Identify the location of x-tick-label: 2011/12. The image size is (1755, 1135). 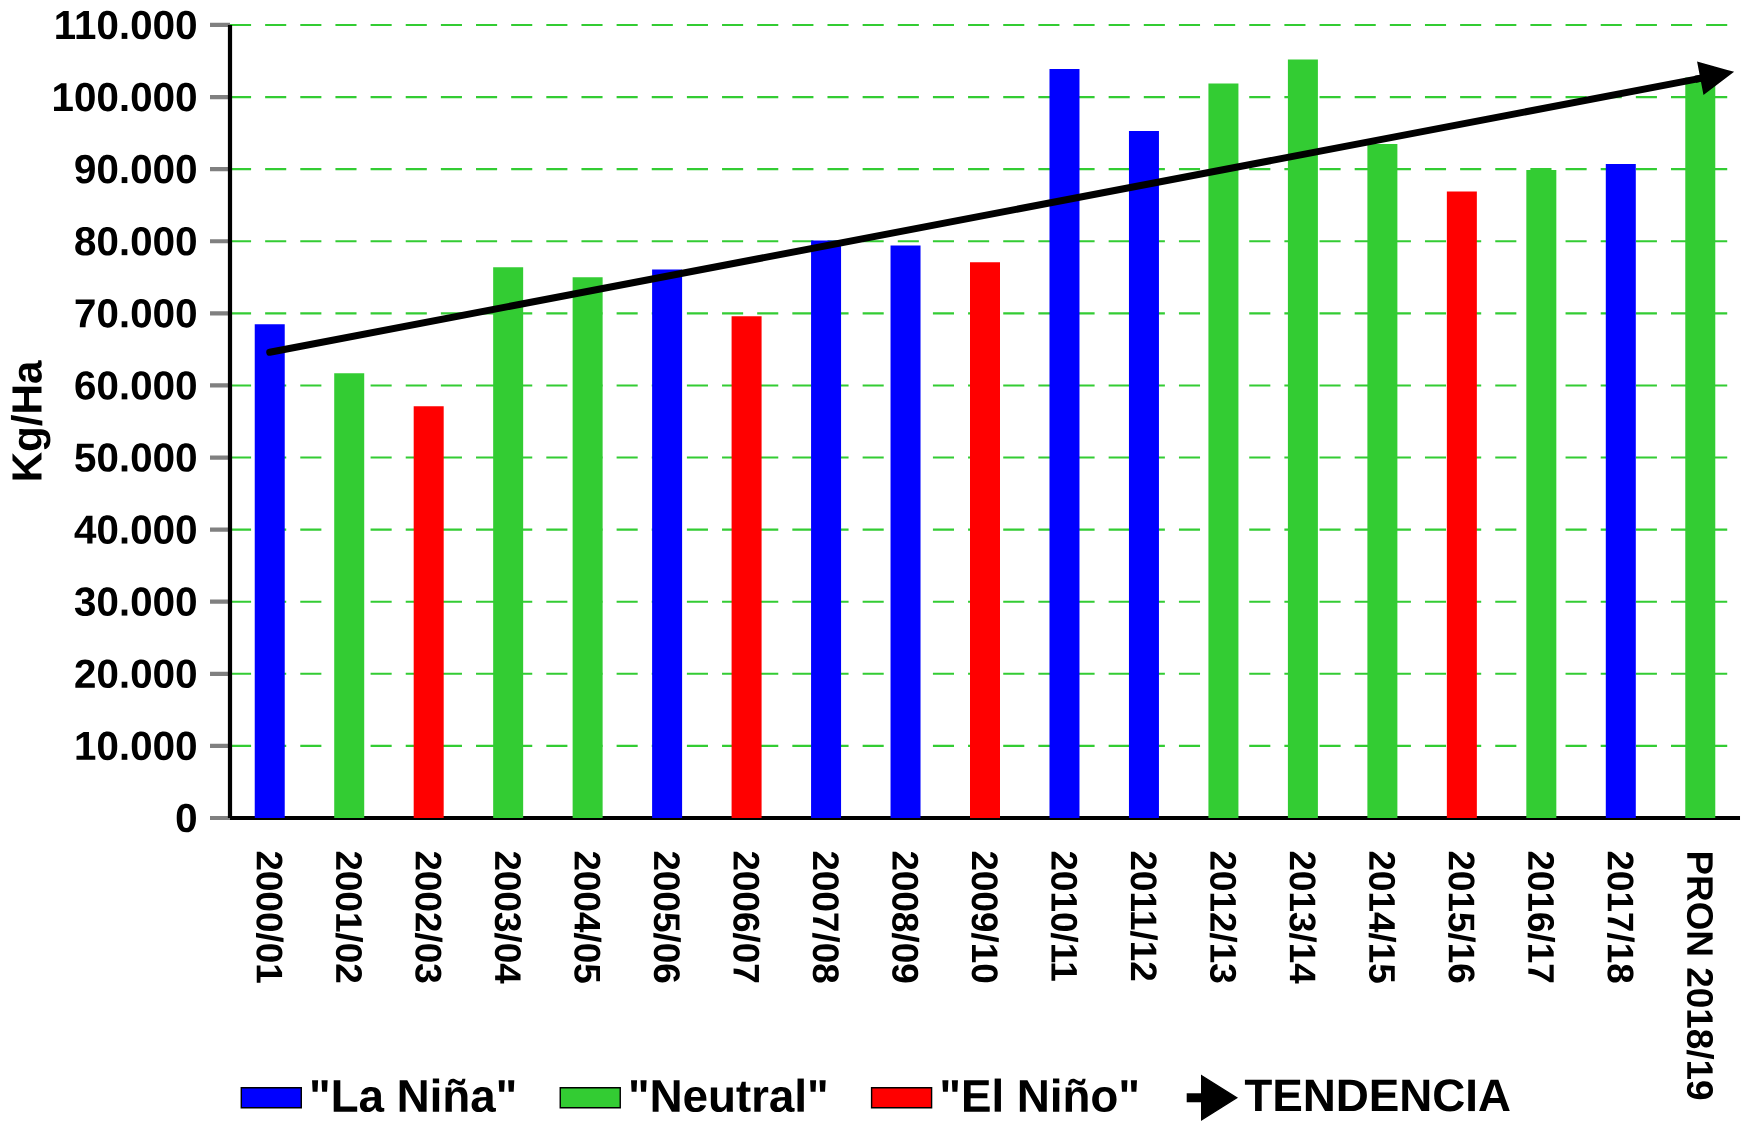
(1144, 916).